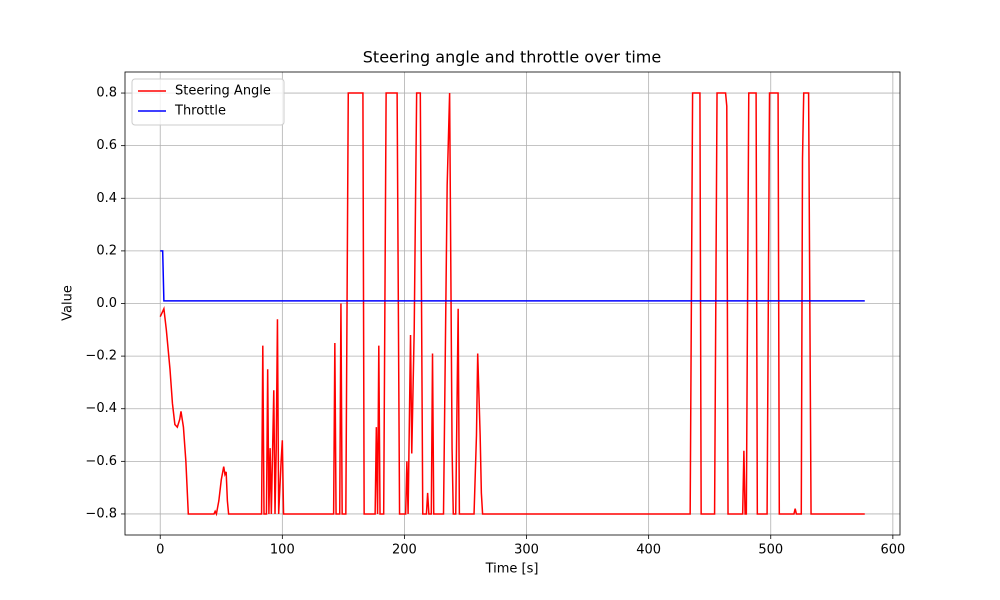 This screenshot has width=1000, height=600. I want to click on chart-title: Steering angle and throttle over time, so click(512, 57).